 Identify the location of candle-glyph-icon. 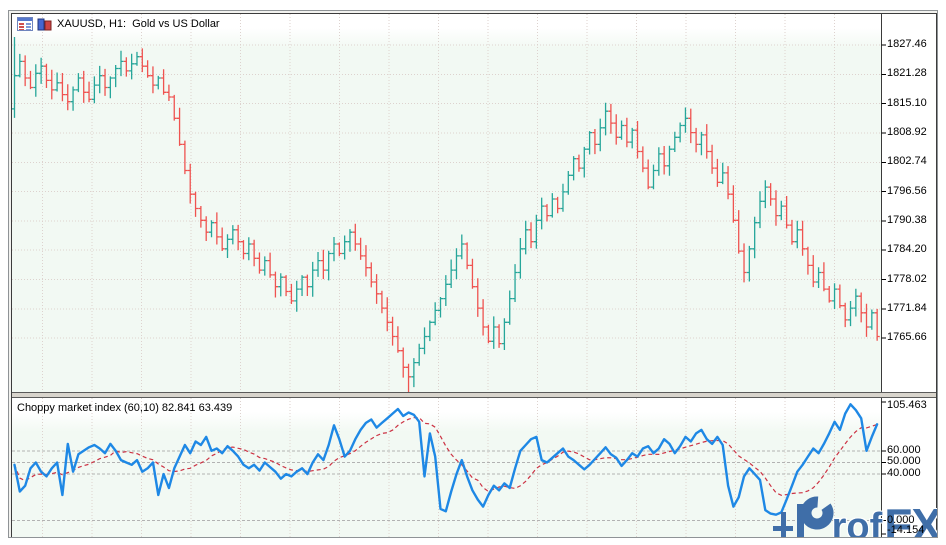
(782, 524).